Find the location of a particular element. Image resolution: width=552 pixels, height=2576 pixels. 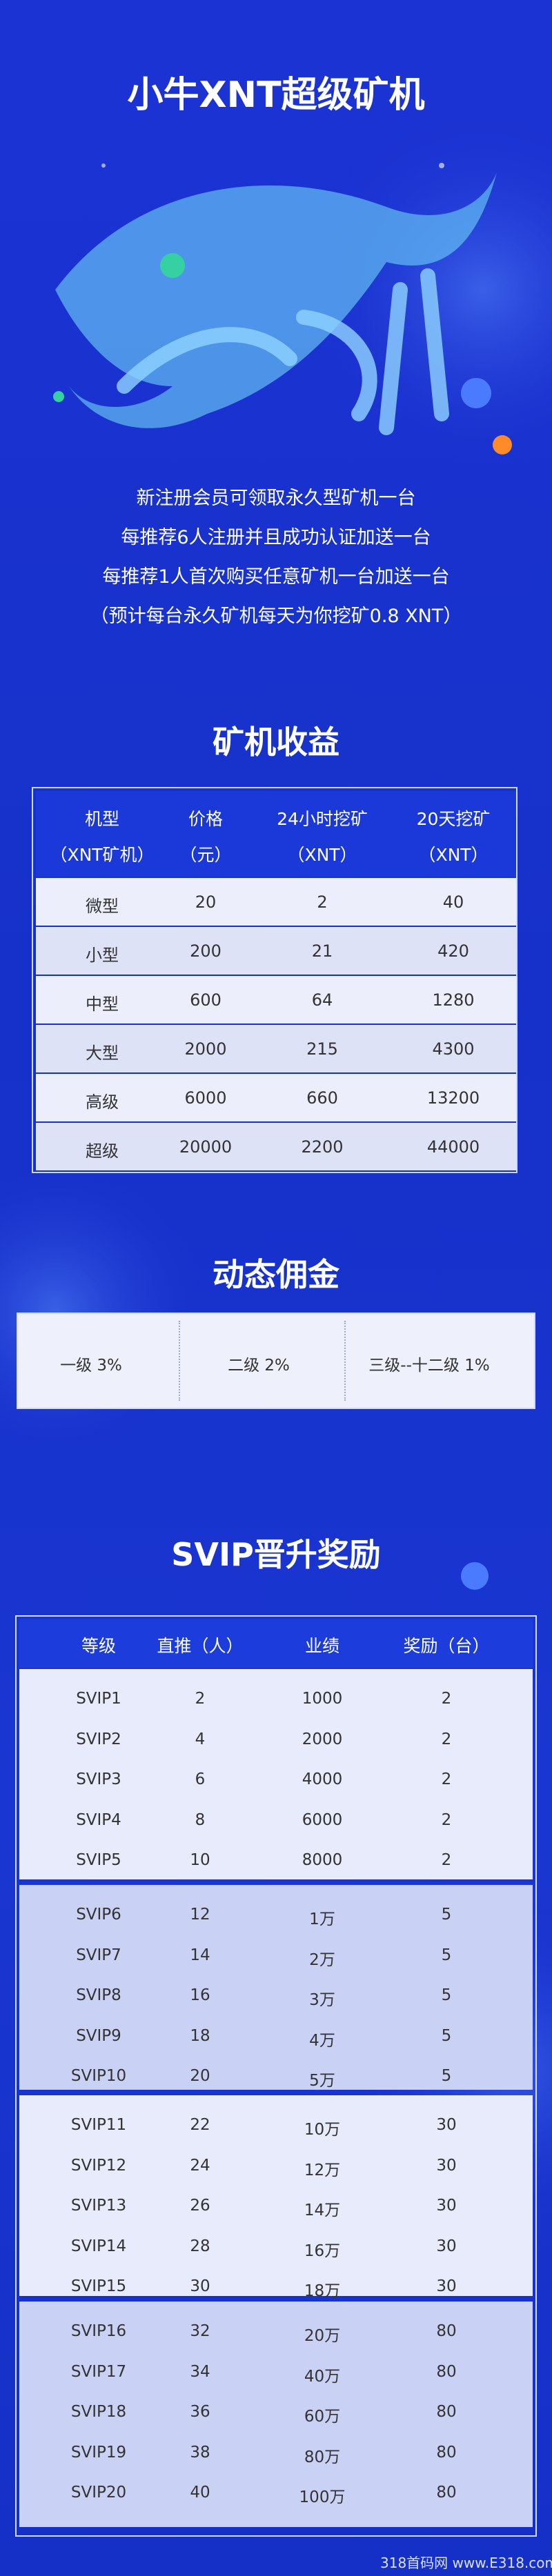

table-cell: SVIP13 is located at coordinates (98, 2206).